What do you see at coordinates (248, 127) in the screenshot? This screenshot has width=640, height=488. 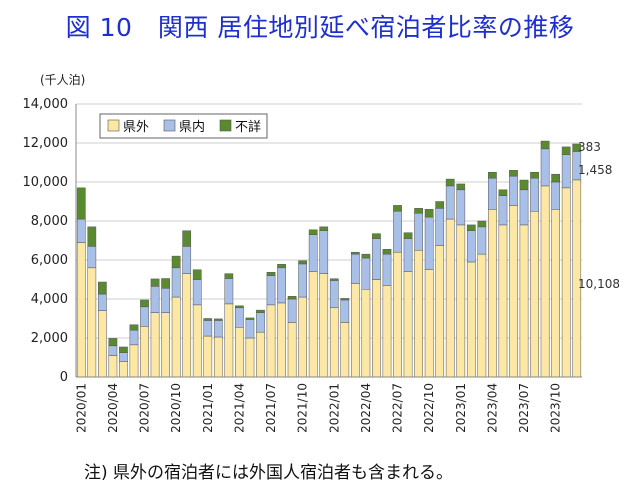 I see `legend-label-fusho: 不詳` at bounding box center [248, 127].